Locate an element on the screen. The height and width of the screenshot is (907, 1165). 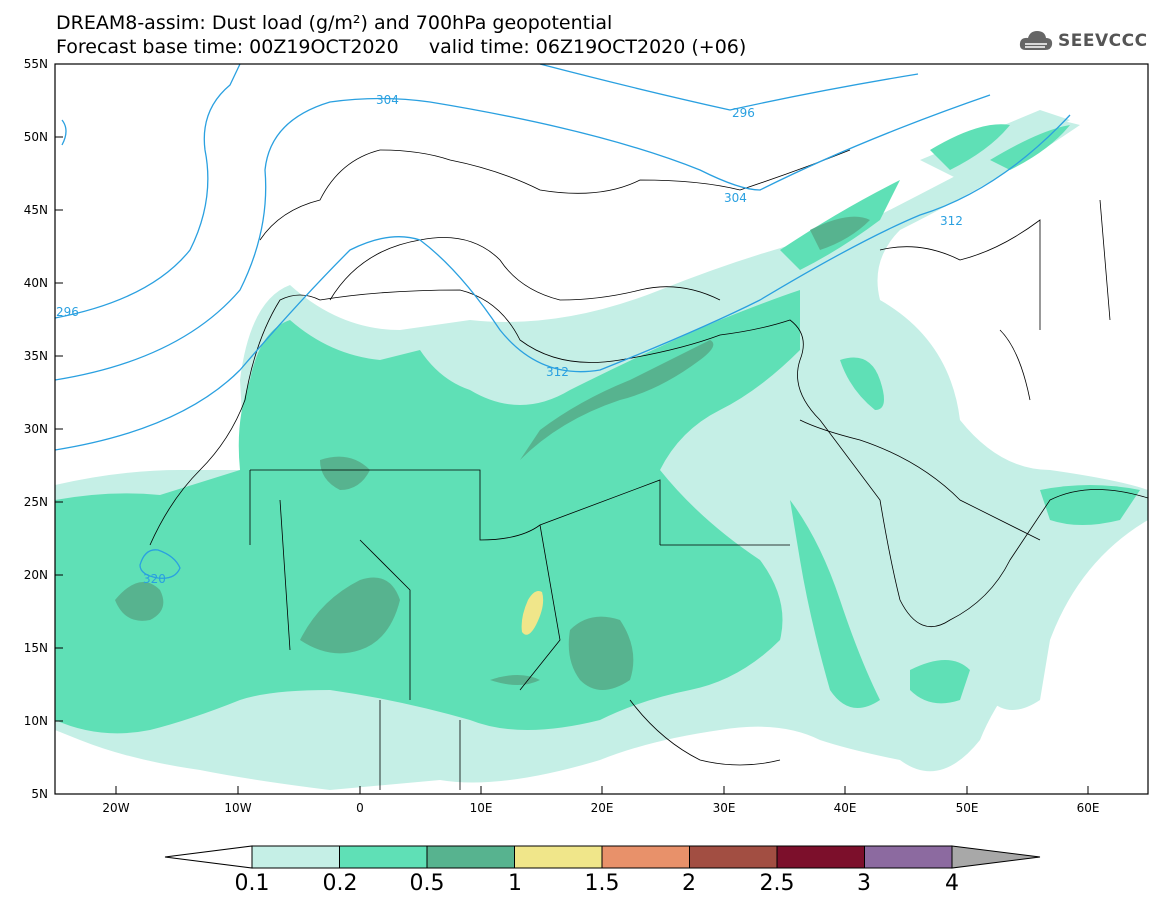
contour-label: 320 is located at coordinates (154, 579).